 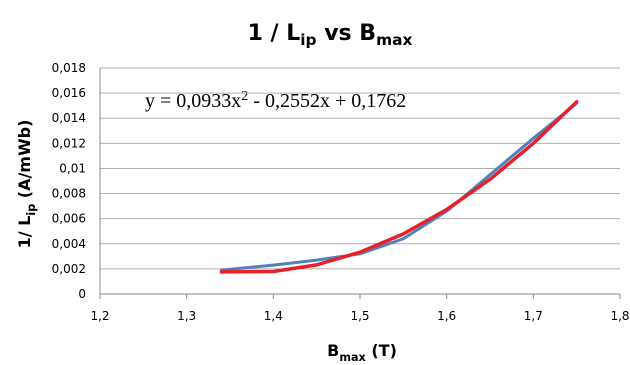 What do you see at coordinates (244, 96) in the screenshot?
I see `text-part: 2` at bounding box center [244, 96].